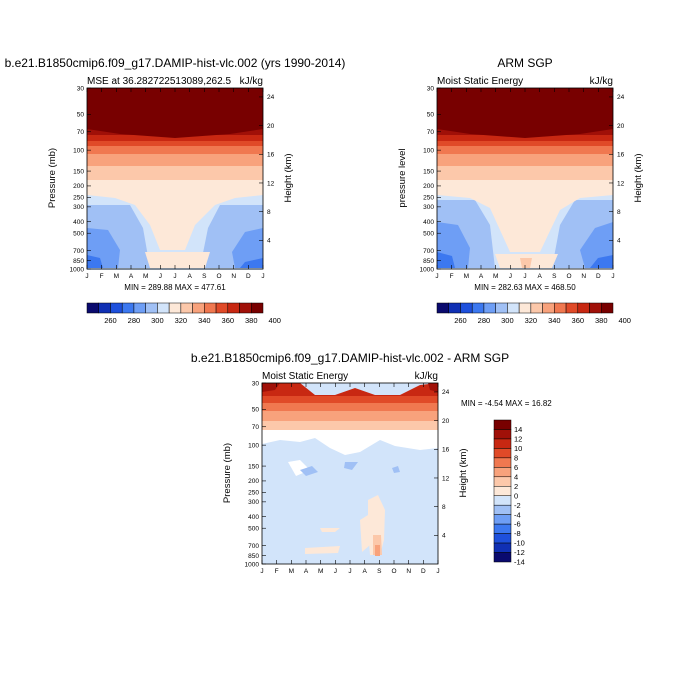 This screenshot has height=700, width=700. What do you see at coordinates (517, 514) in the screenshot?
I see `colorbar-label: -4` at bounding box center [517, 514].